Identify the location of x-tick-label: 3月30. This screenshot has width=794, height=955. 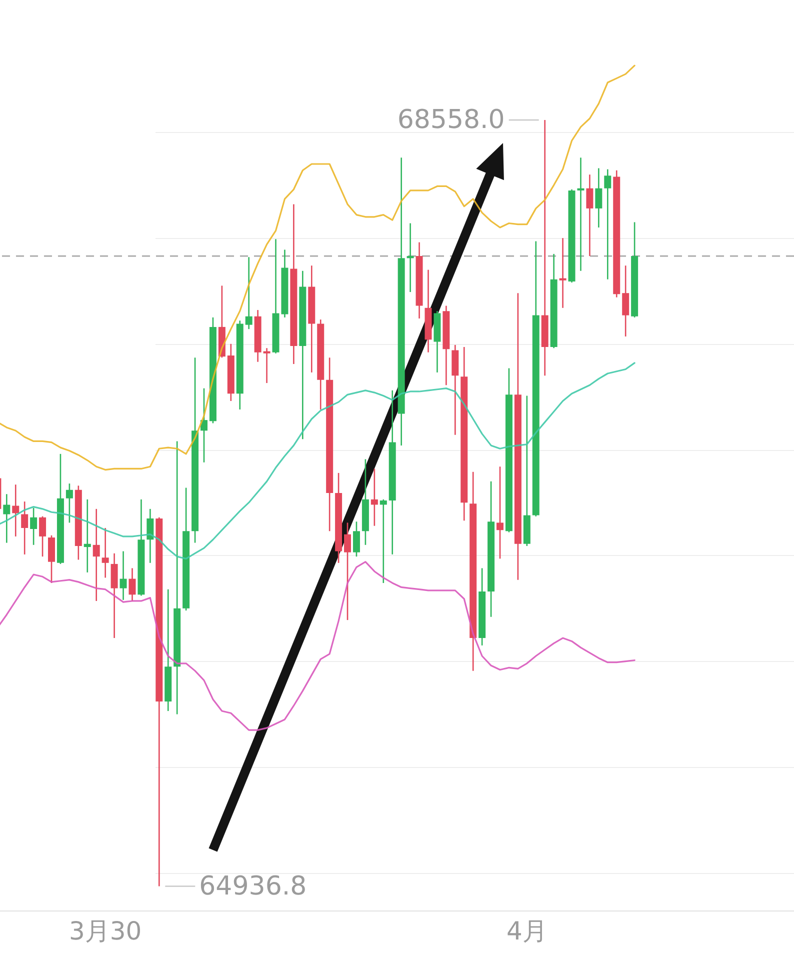
(105, 931).